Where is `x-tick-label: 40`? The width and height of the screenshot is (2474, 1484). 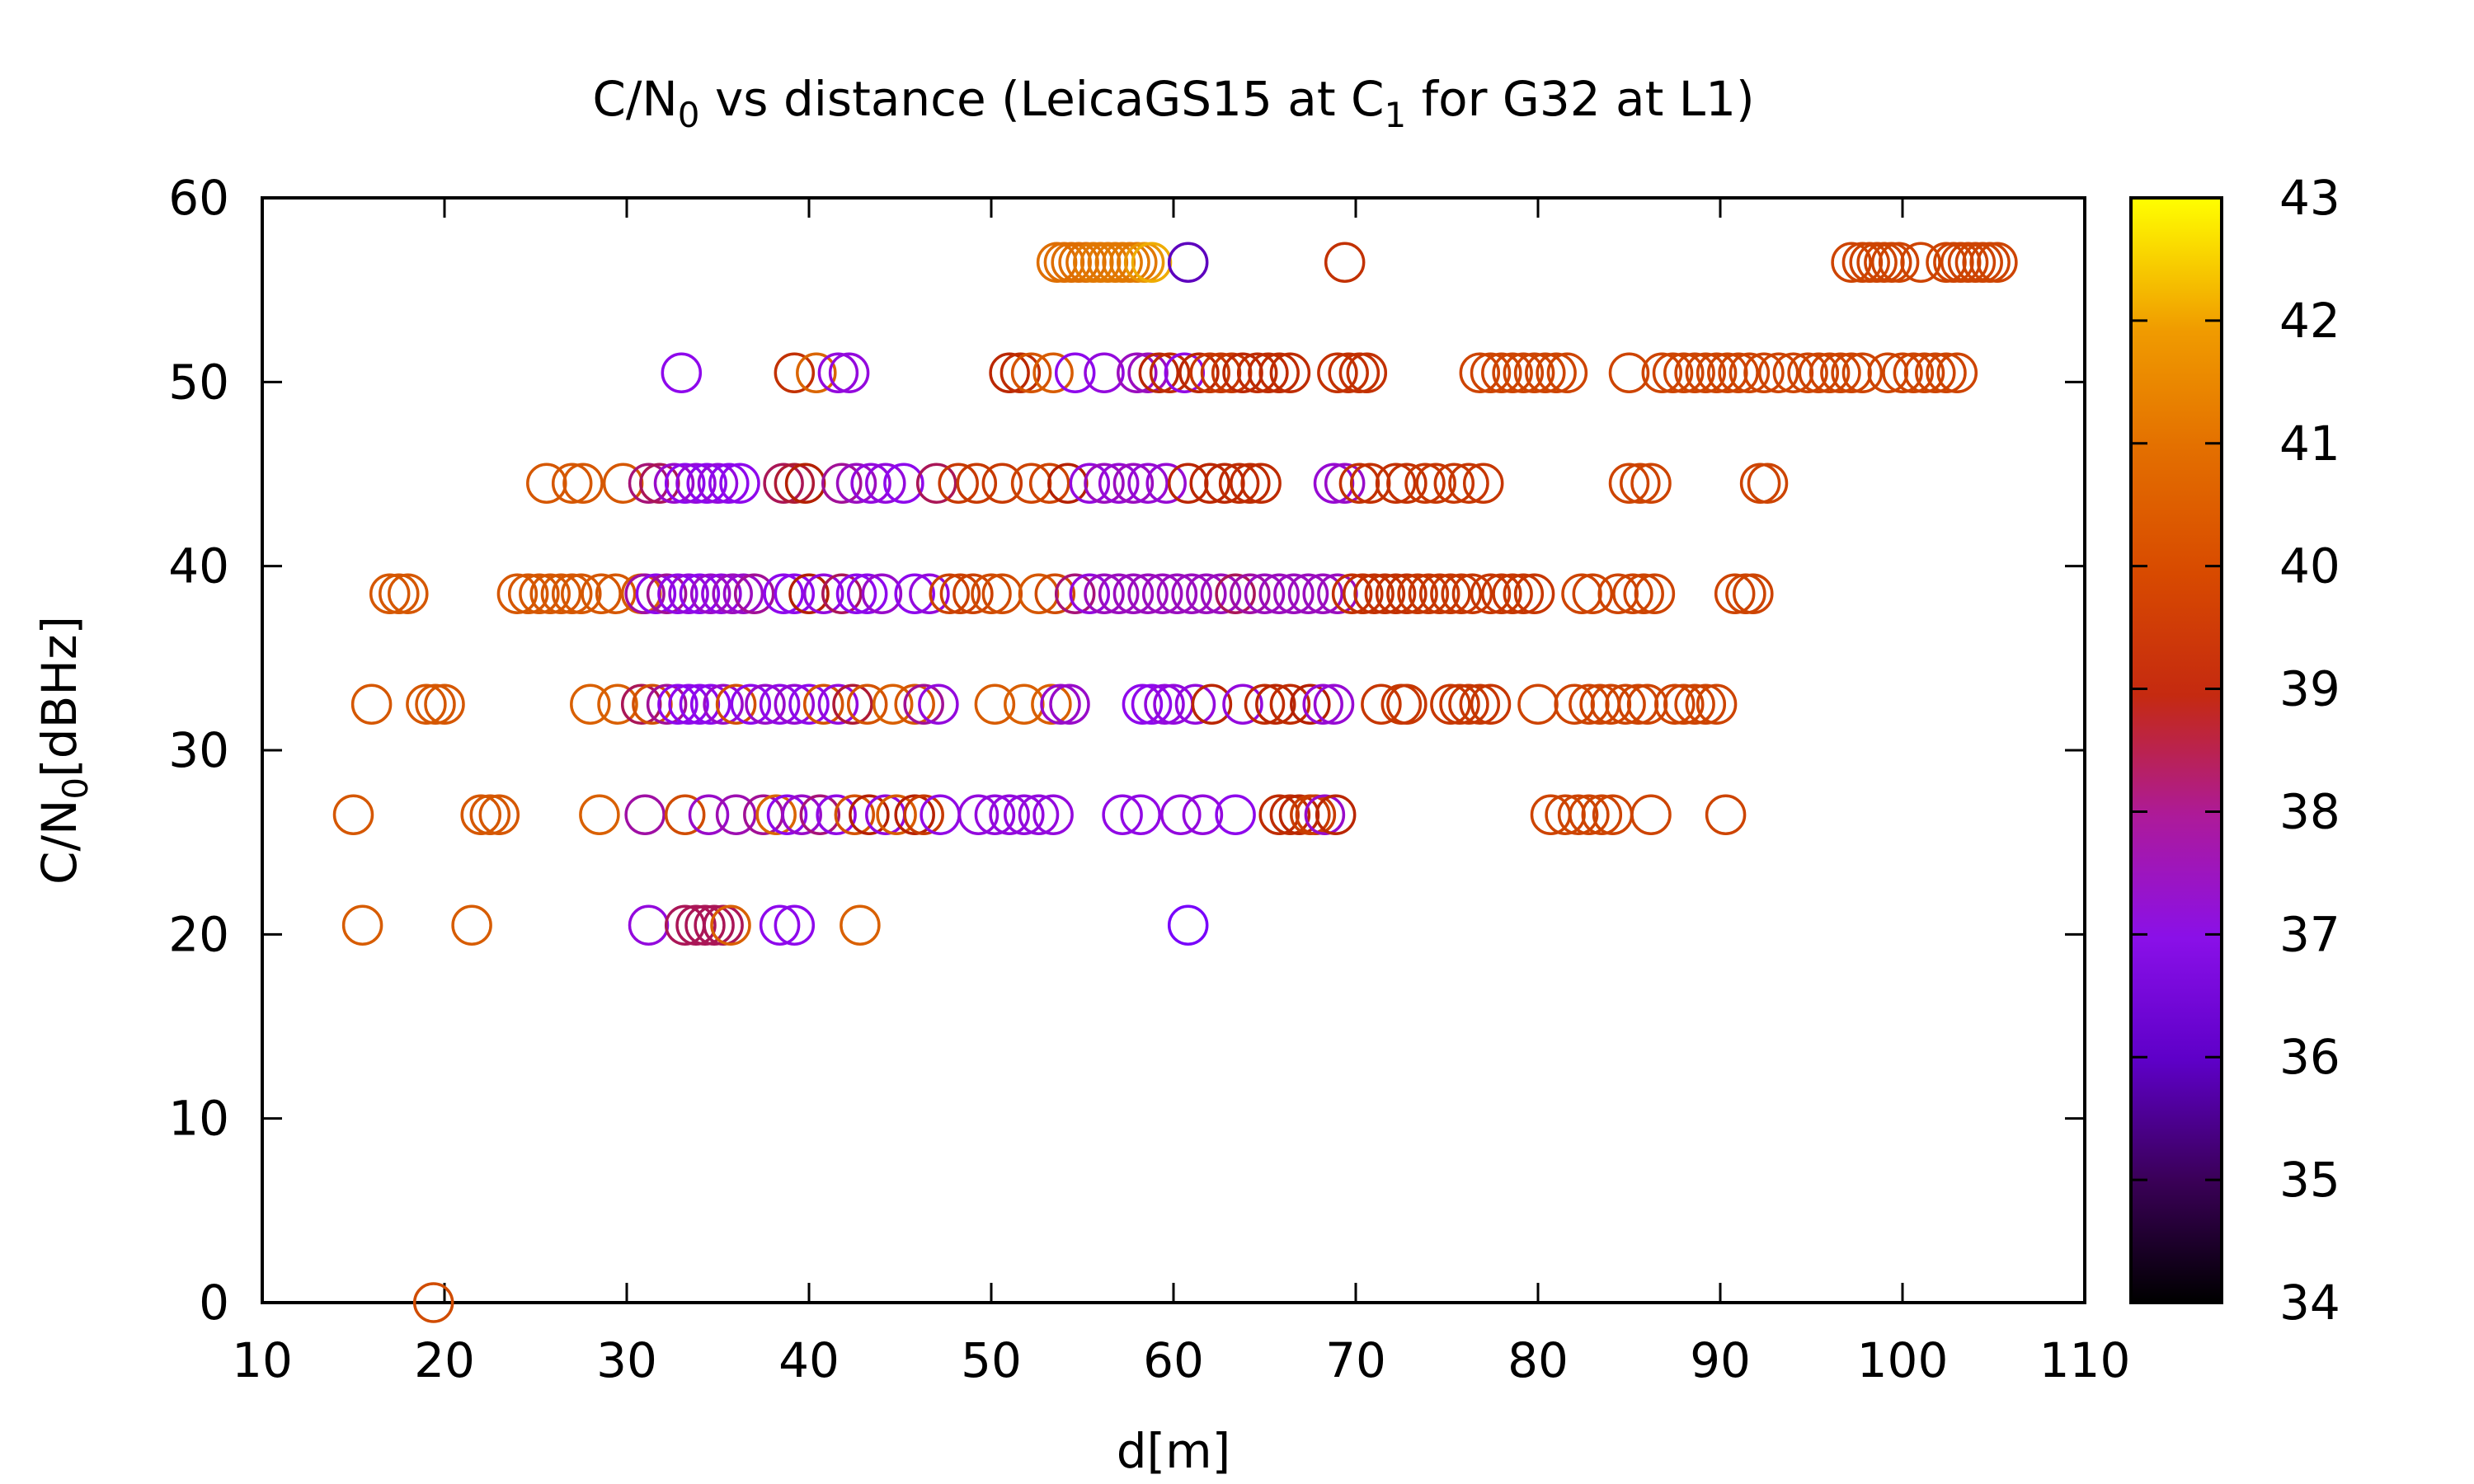
x-tick-label: 40 is located at coordinates (809, 1360).